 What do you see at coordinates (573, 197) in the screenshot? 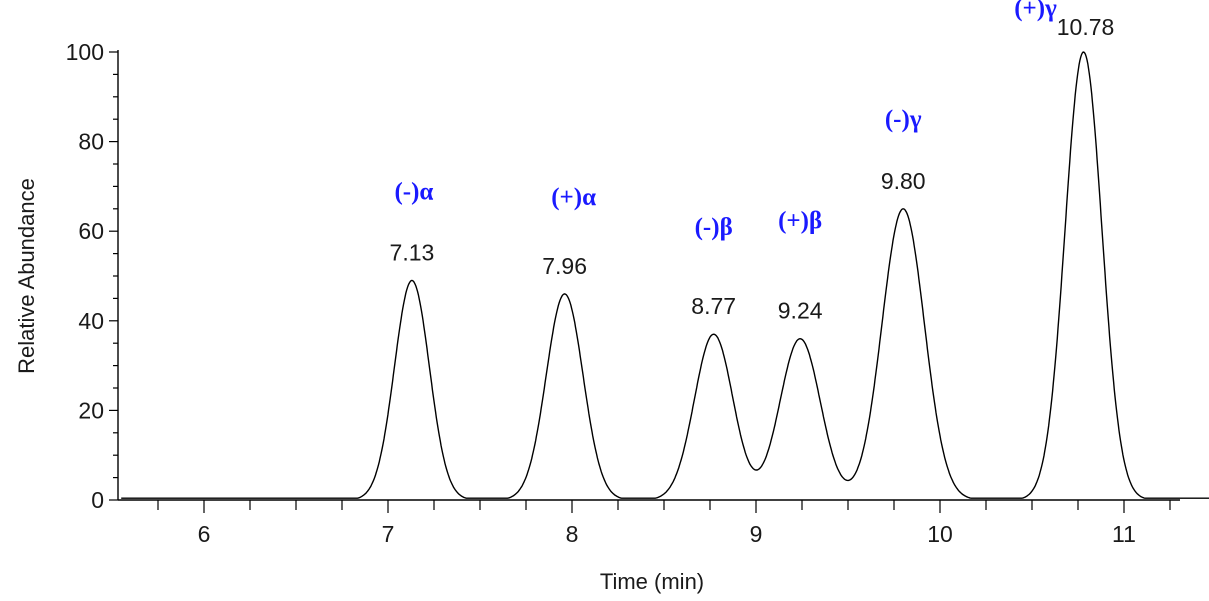
I see `isomer-label: (+)α` at bounding box center [573, 197].